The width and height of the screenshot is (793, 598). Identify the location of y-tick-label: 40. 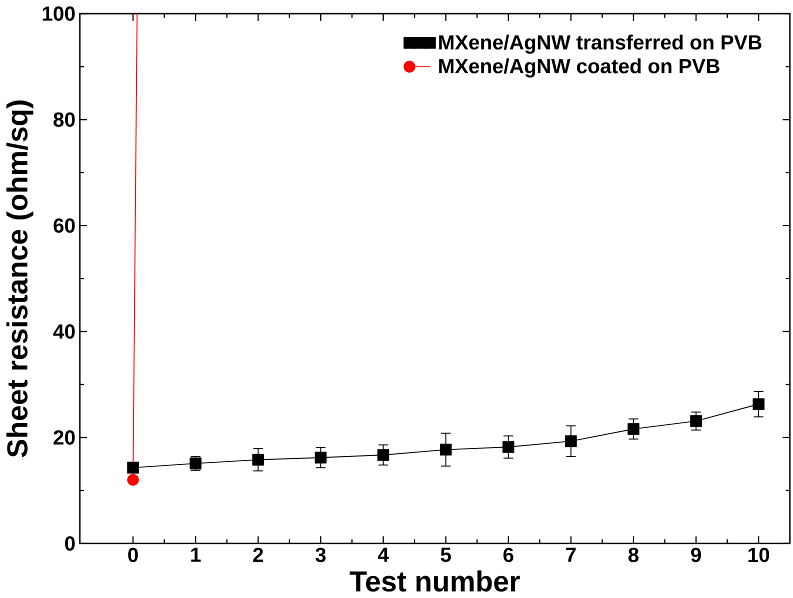
(64, 331).